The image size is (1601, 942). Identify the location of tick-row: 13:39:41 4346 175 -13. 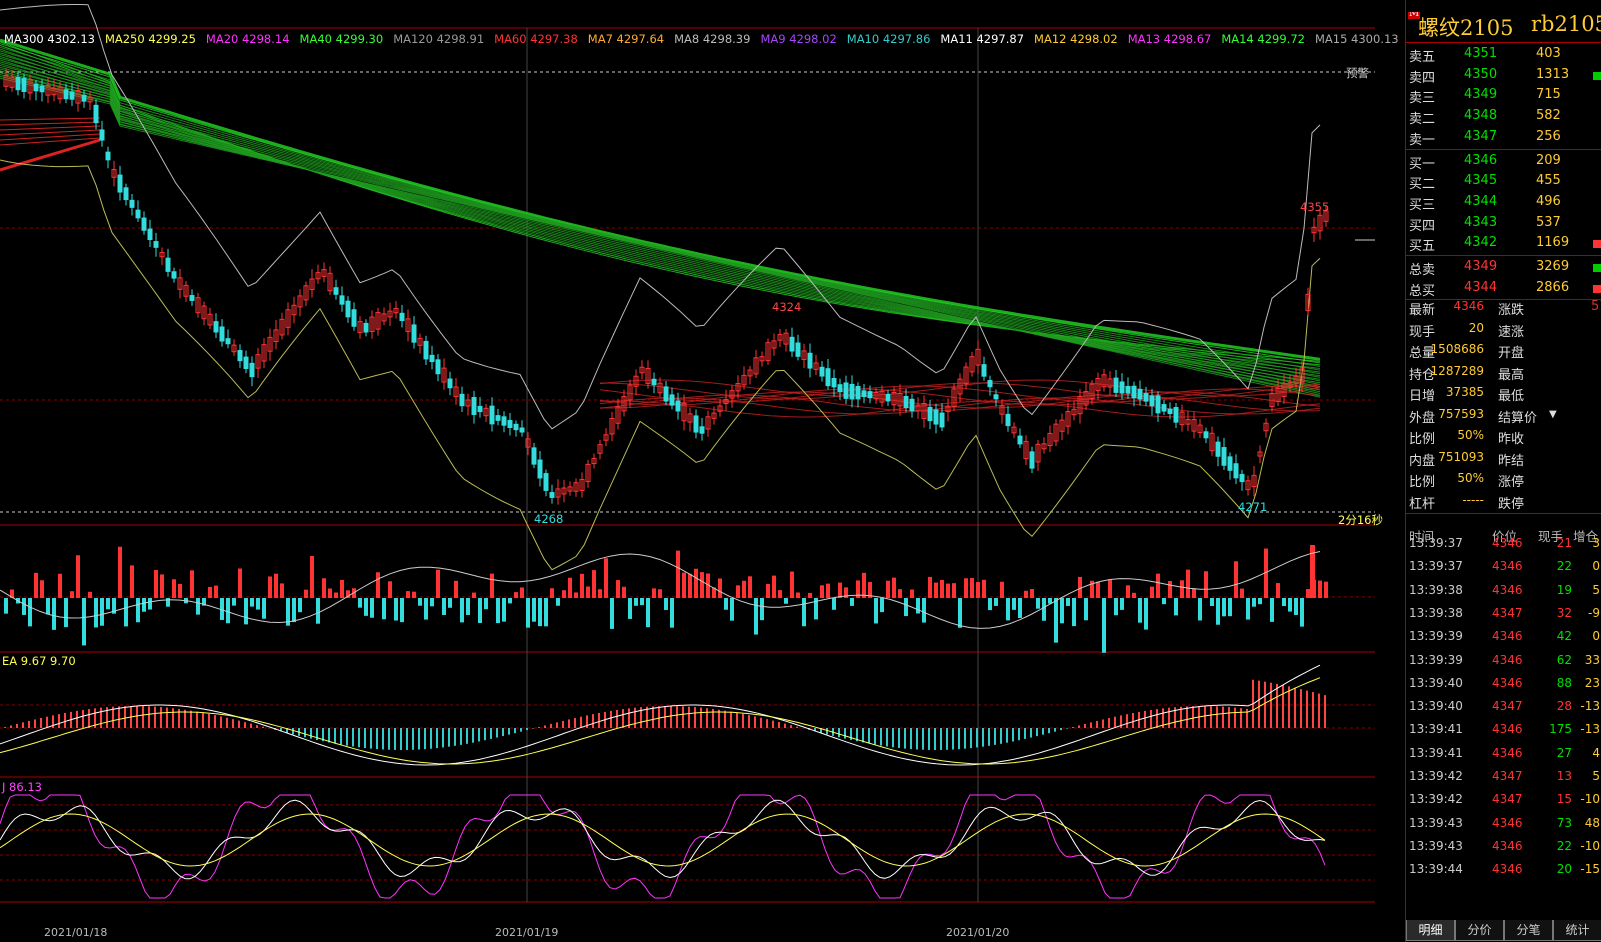
(1503, 730).